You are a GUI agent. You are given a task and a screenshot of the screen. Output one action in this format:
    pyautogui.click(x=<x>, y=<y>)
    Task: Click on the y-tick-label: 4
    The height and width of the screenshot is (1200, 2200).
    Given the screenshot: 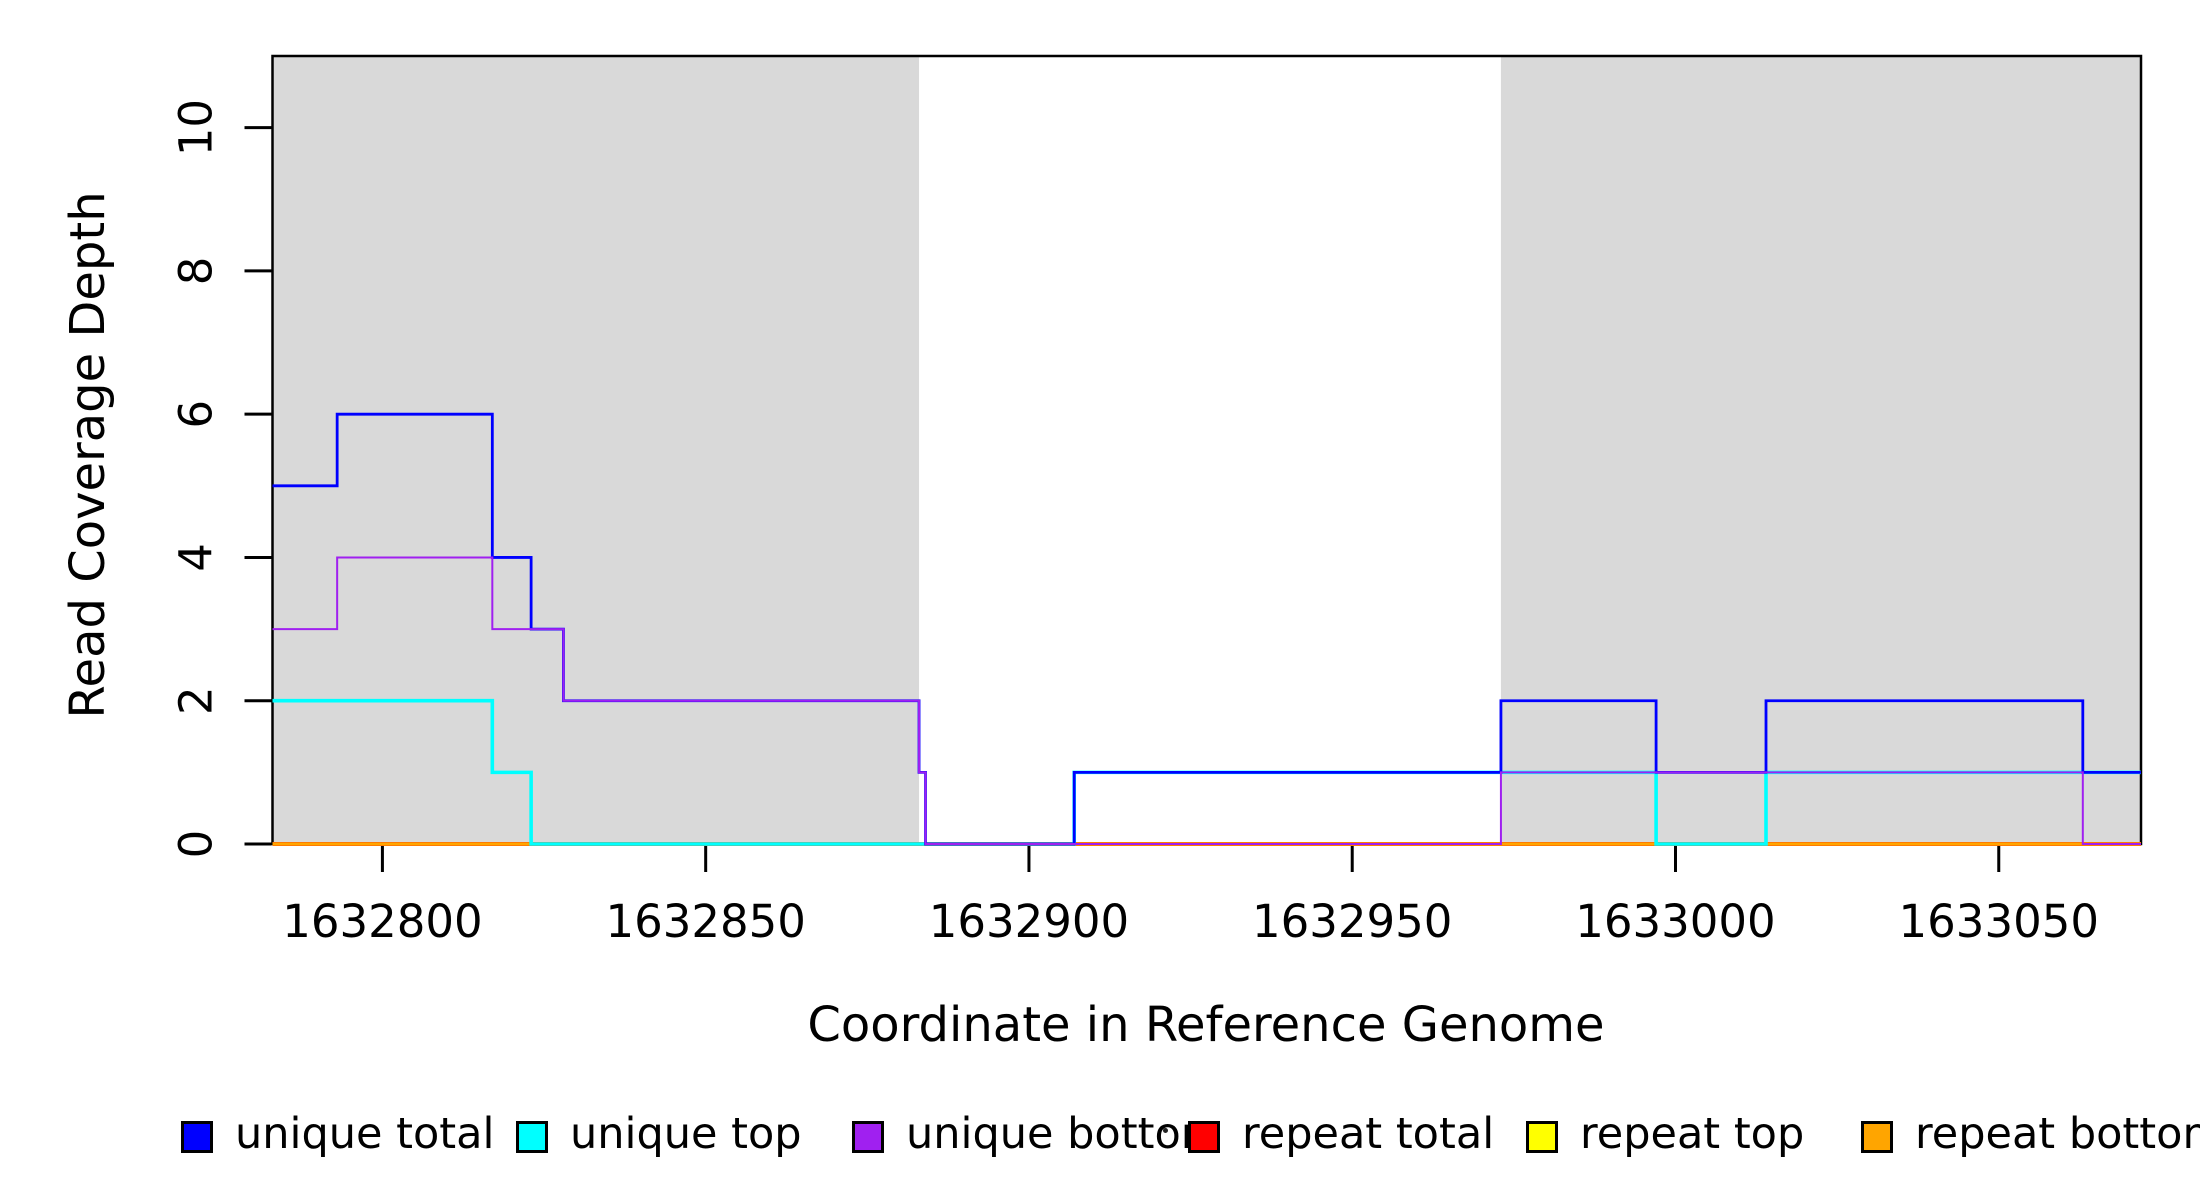 What is the action you would take?
    pyautogui.click(x=196, y=557)
    